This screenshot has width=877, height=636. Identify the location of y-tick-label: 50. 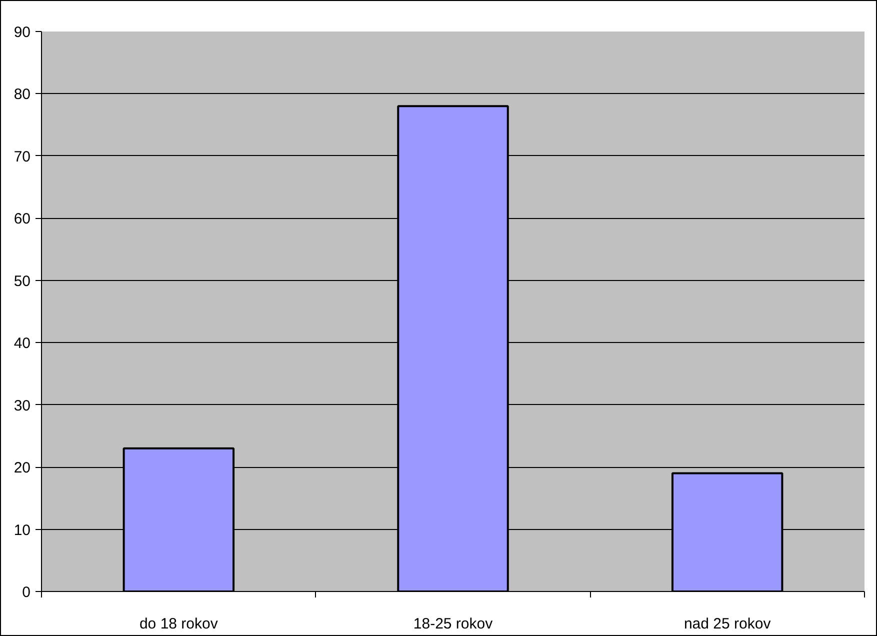
(22, 281).